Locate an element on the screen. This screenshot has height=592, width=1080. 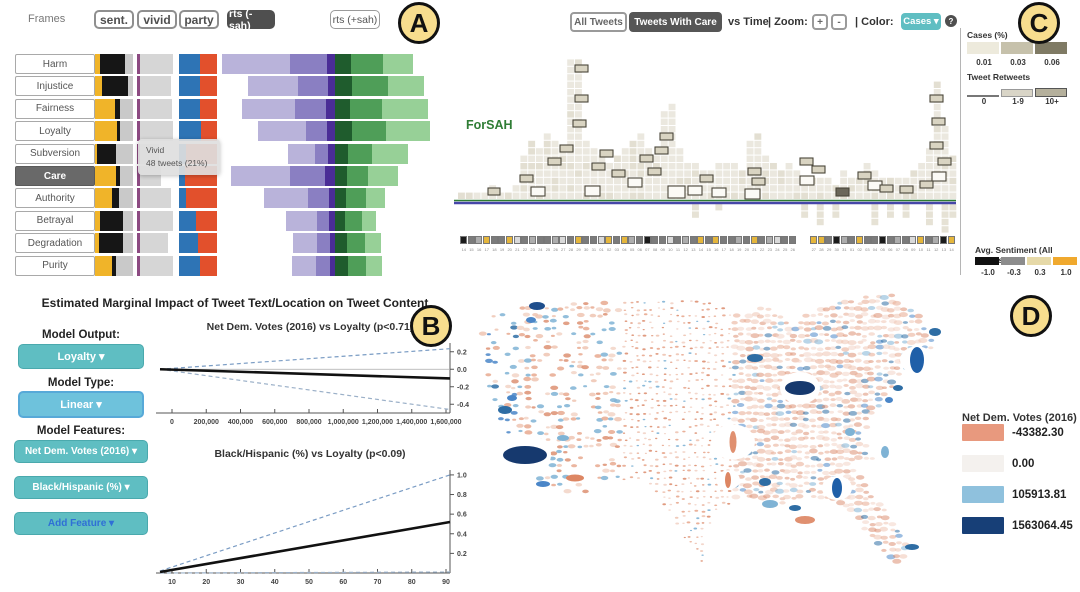
retweets-swatch is located at coordinates (1017, 93).